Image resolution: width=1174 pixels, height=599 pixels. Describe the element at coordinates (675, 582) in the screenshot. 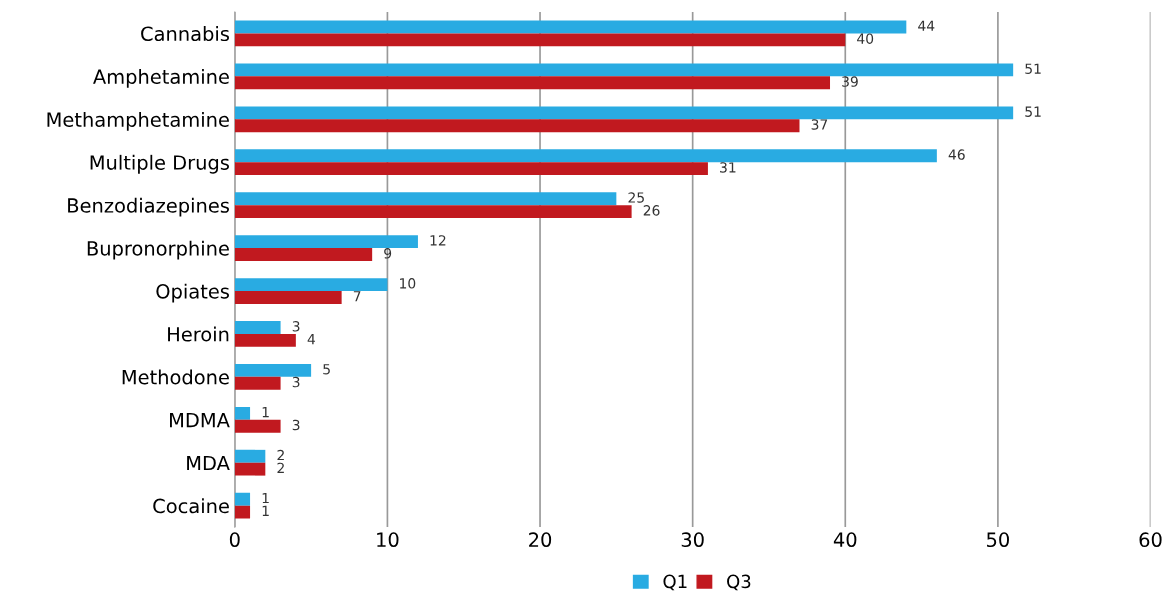

I see `legend-label: Q1` at that location.